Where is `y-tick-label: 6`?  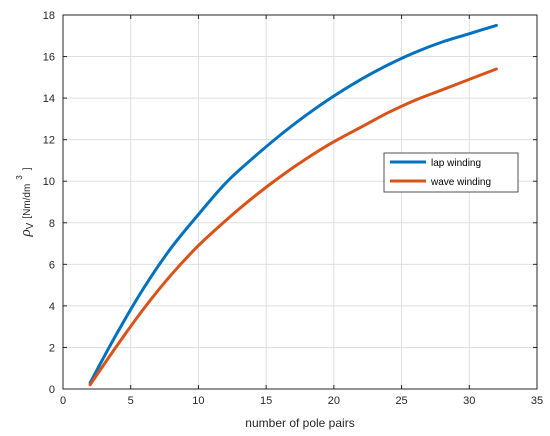 y-tick-label: 6 is located at coordinates (52, 265).